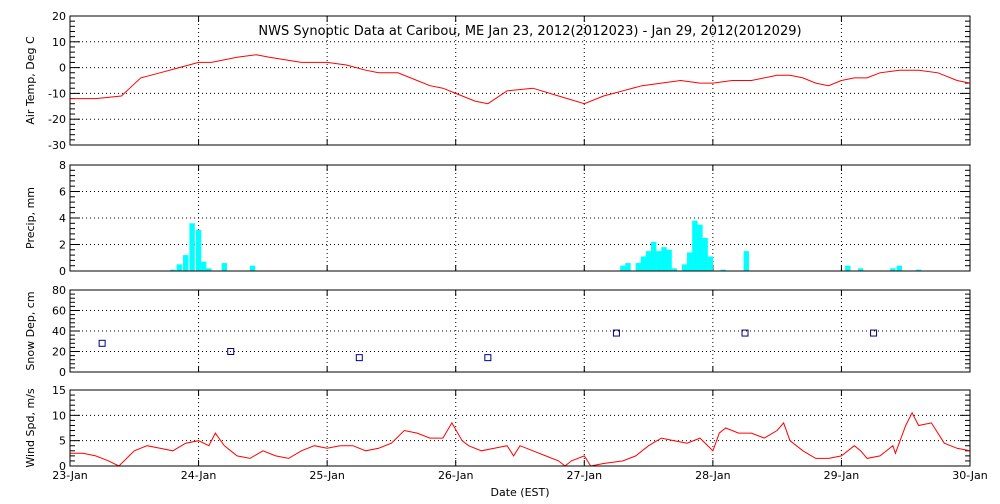 The height and width of the screenshot is (504, 1000). I want to click on y-tick-label: 4, so click(62, 218).